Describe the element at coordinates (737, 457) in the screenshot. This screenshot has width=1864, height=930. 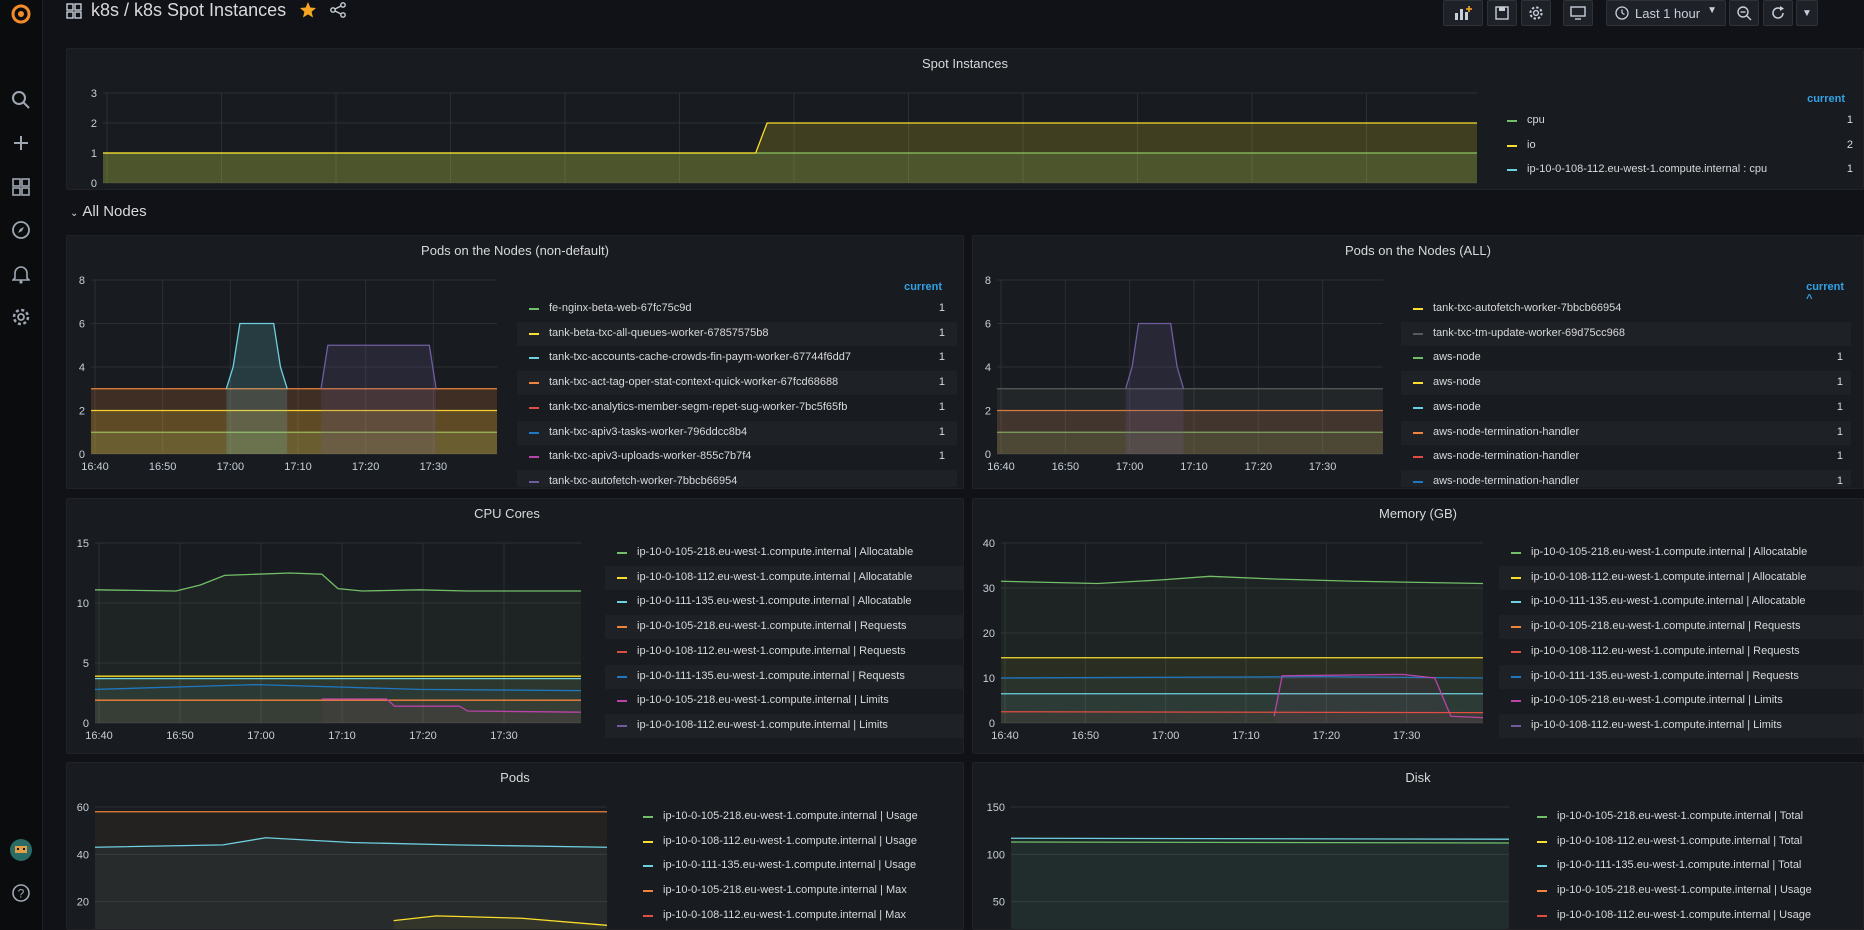
I see `legend-item: tank-txc-apiv3-uploads-worker-855c7b7f4 1` at that location.